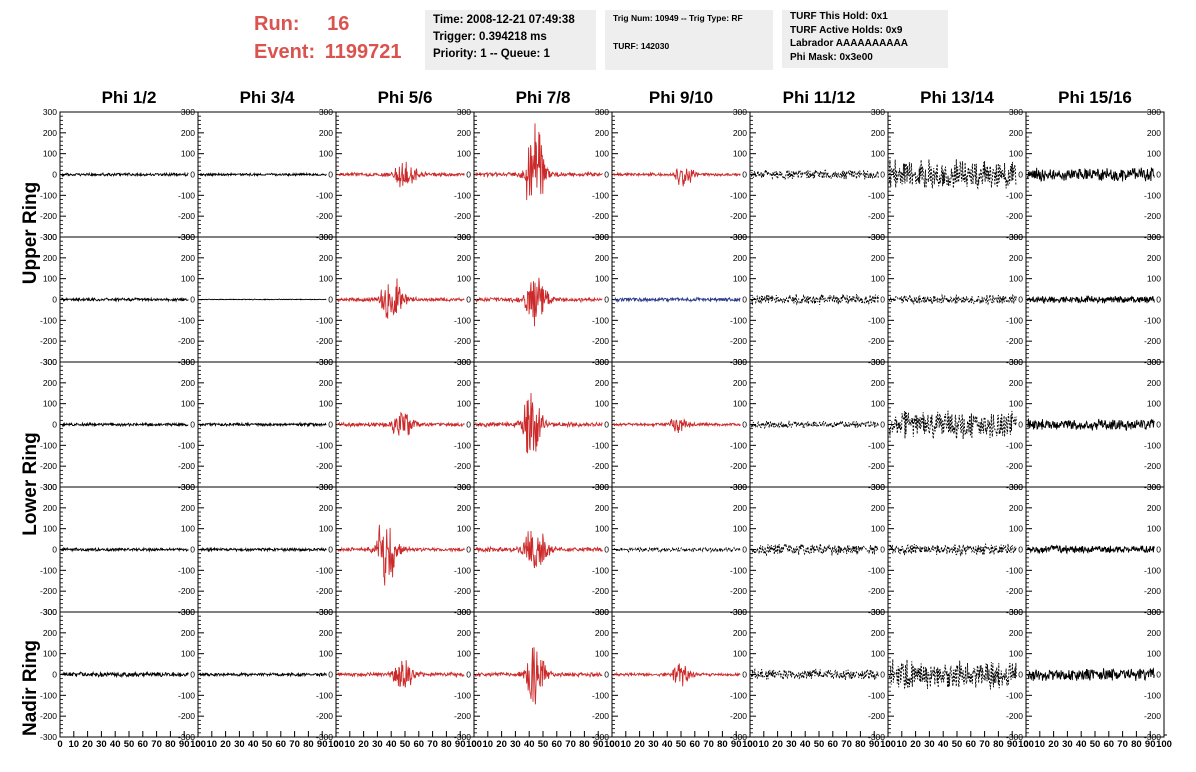 The height and width of the screenshot is (772, 1196). Describe the element at coordinates (736, 744) in the screenshot. I see `x-tick-label: 90` at that location.